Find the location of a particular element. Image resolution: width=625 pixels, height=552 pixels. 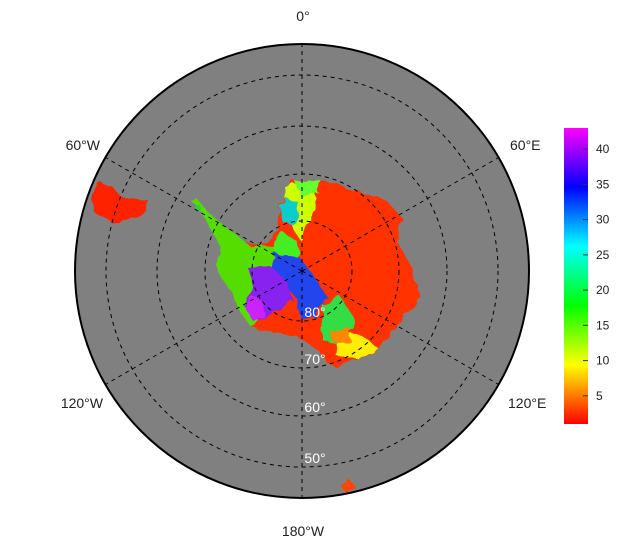

antarctica-landmass is located at coordinates (321, 273).